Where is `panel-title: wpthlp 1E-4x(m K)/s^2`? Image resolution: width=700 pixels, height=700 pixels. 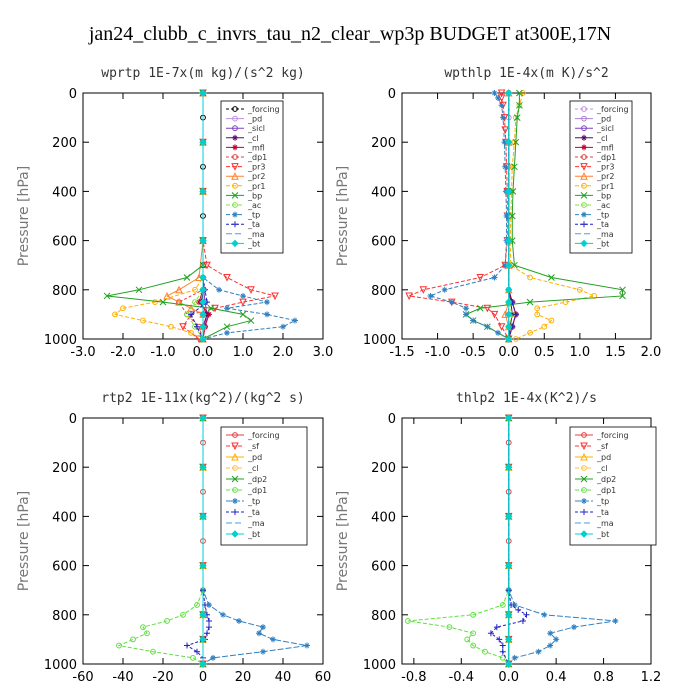 panel-title: wpthlp 1E-4x(m K)/s^2 is located at coordinates (526, 73).